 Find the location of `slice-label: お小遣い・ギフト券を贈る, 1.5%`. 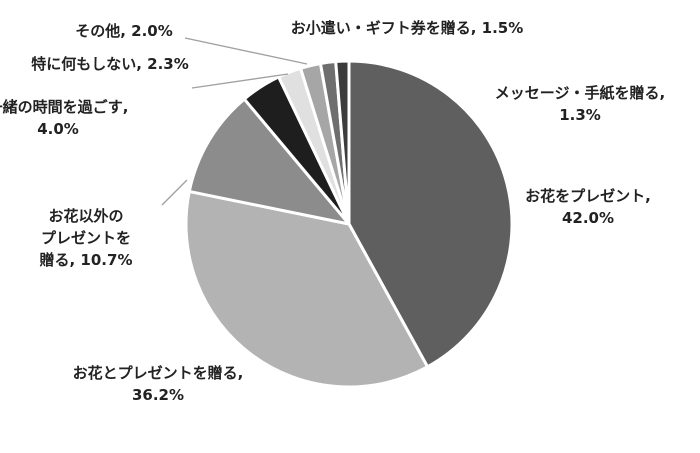

slice-label: お小遣い・ギフト券を贈る, 1.5% is located at coordinates (407, 28).